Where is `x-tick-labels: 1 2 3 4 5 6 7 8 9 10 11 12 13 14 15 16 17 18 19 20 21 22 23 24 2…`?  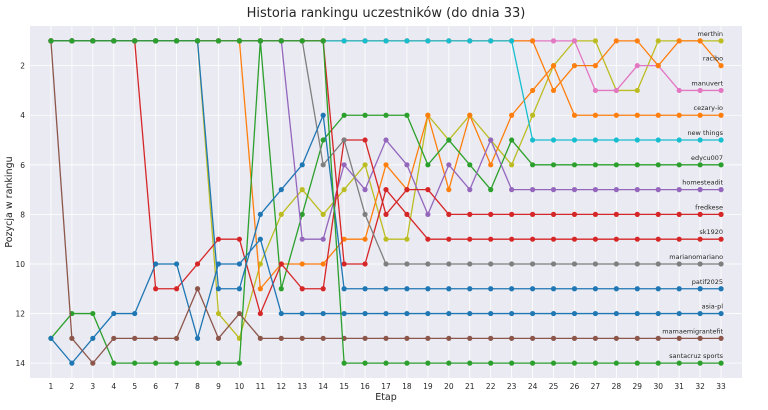 x-tick-labels: 1 2 3 4 5 6 7 8 9 10 11 12 13 14 15 16 17 18 19 20 21 22 23 24 2… is located at coordinates (388, 386).